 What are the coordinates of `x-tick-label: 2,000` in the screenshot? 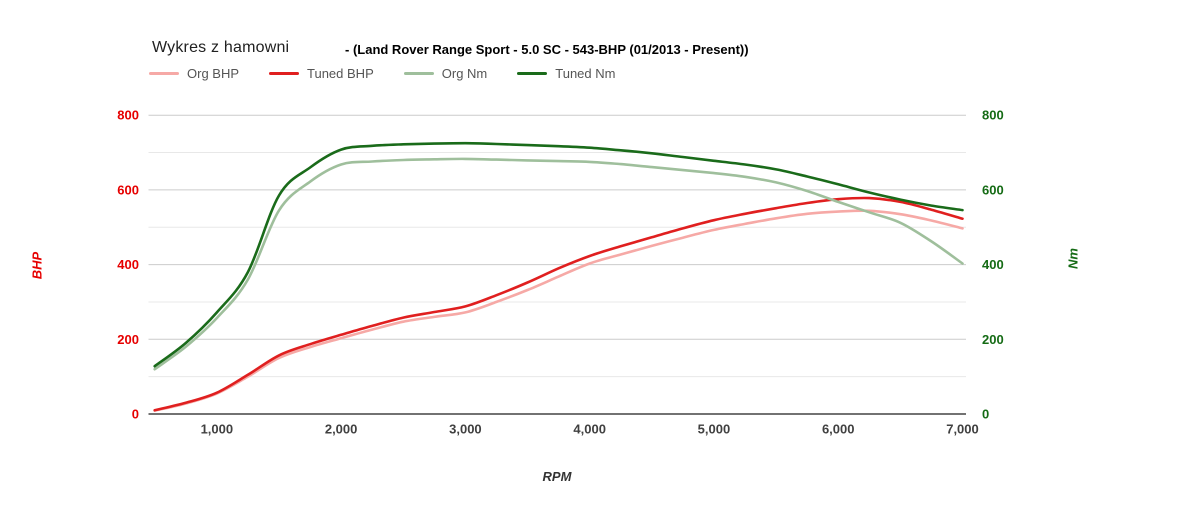 It's located at (341, 429).